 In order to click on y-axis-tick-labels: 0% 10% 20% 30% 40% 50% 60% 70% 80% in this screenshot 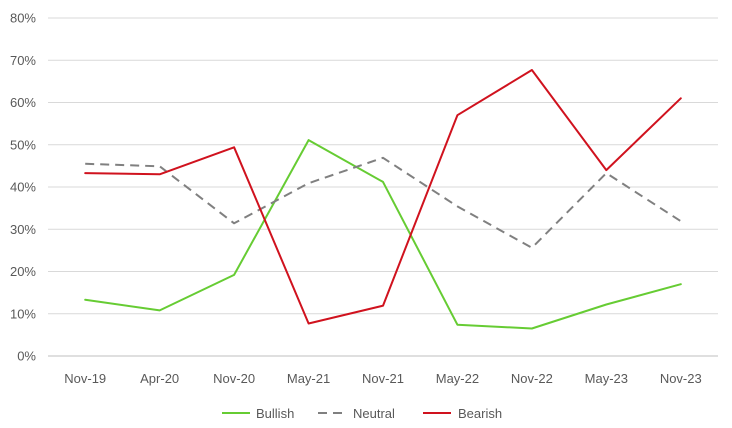, I will do `click(23, 187)`.